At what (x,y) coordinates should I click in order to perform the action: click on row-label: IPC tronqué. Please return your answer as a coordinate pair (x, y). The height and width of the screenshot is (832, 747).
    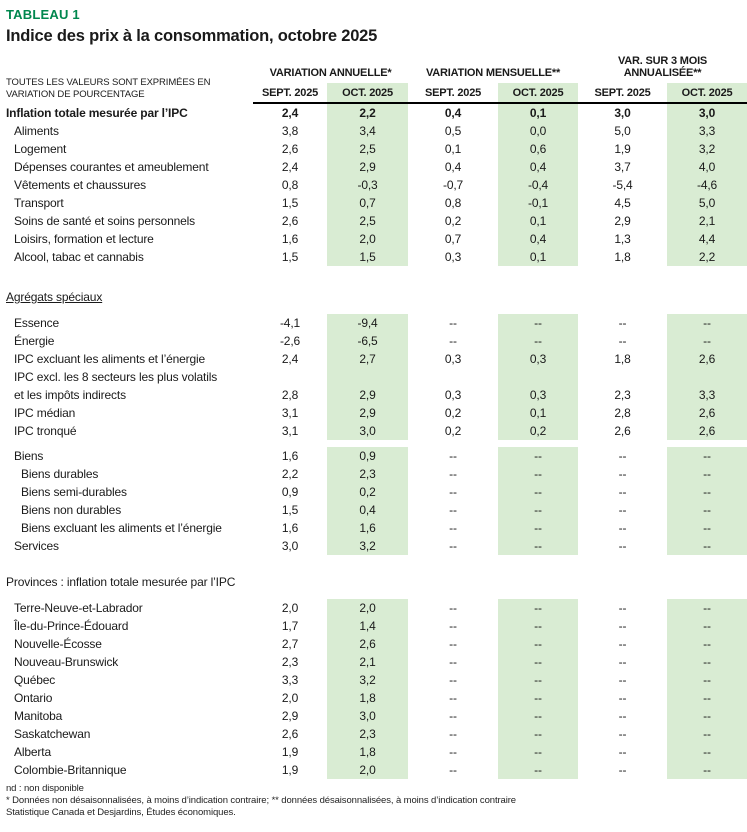
    Looking at the image, I should click on (45, 431).